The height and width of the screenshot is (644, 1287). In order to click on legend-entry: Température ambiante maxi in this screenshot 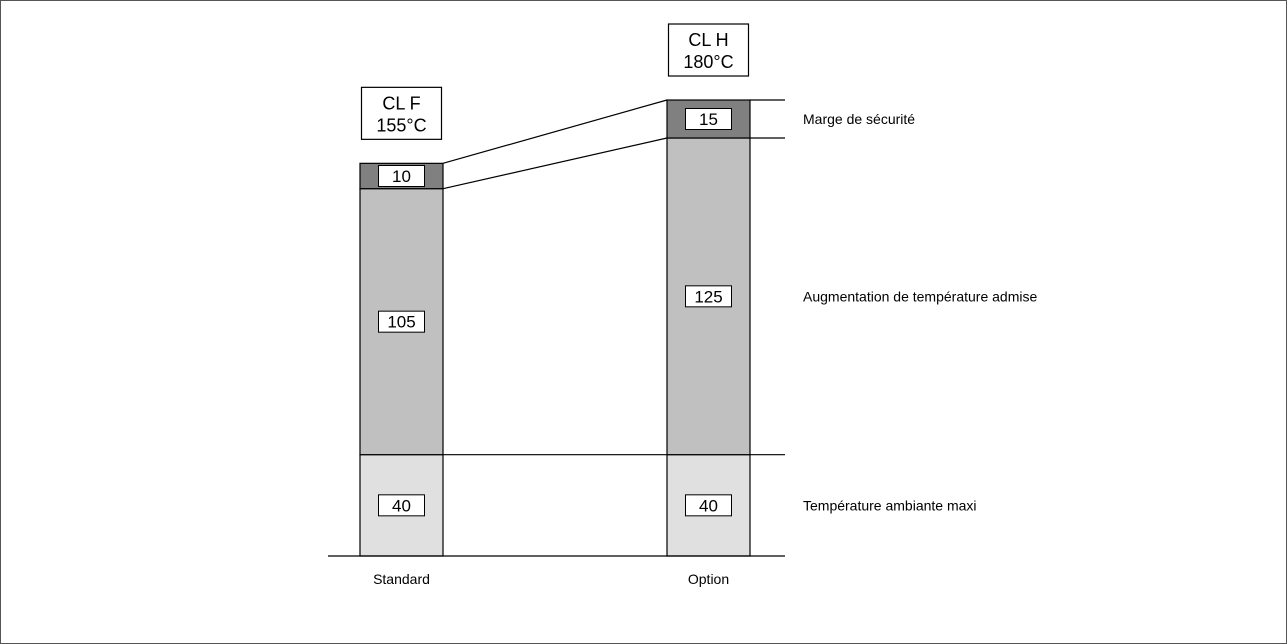, I will do `click(890, 505)`.